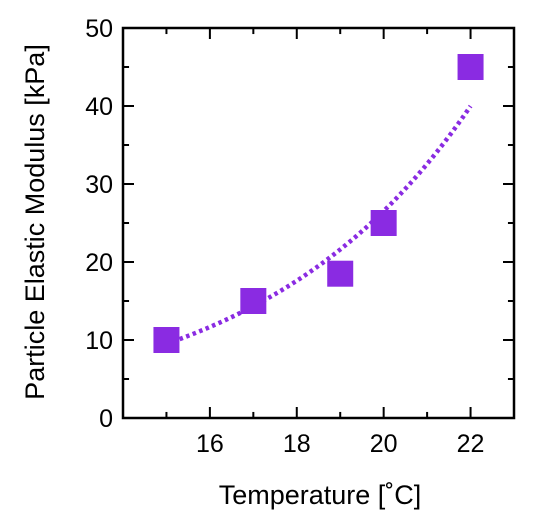 This screenshot has width=537, height=514. Describe the element at coordinates (297, 444) in the screenshot. I see `x-tick-label: 18` at that location.